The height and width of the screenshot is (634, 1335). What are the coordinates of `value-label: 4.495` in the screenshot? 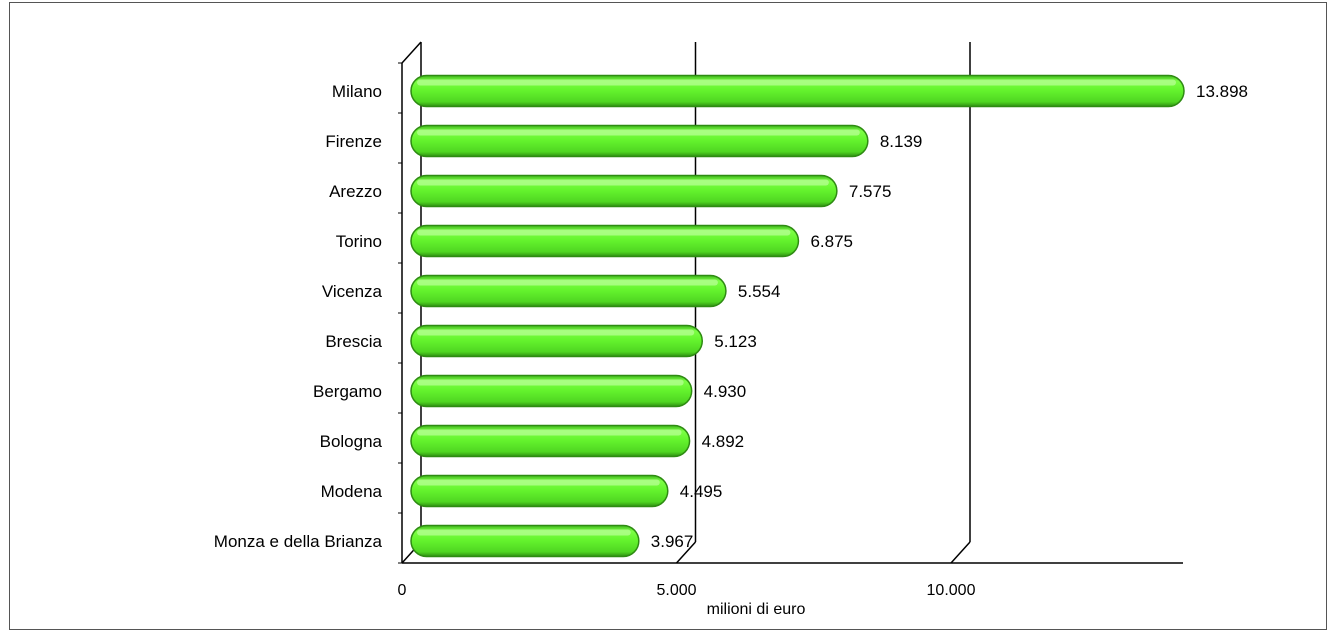 It's located at (701, 491).